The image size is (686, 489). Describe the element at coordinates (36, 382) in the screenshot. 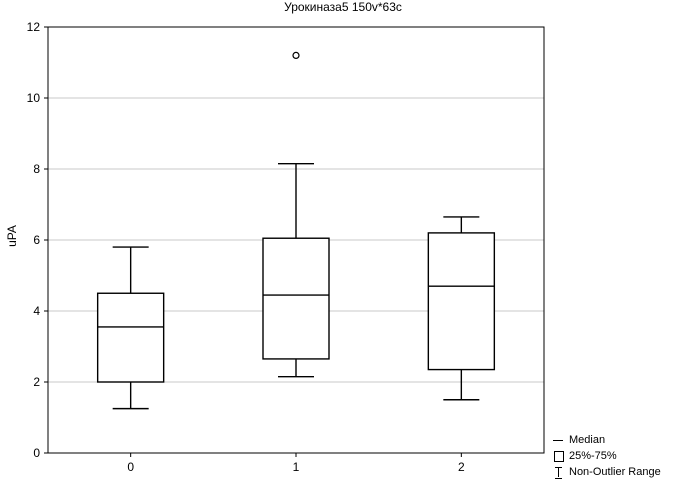

I see `y-tick-label: 2` at that location.